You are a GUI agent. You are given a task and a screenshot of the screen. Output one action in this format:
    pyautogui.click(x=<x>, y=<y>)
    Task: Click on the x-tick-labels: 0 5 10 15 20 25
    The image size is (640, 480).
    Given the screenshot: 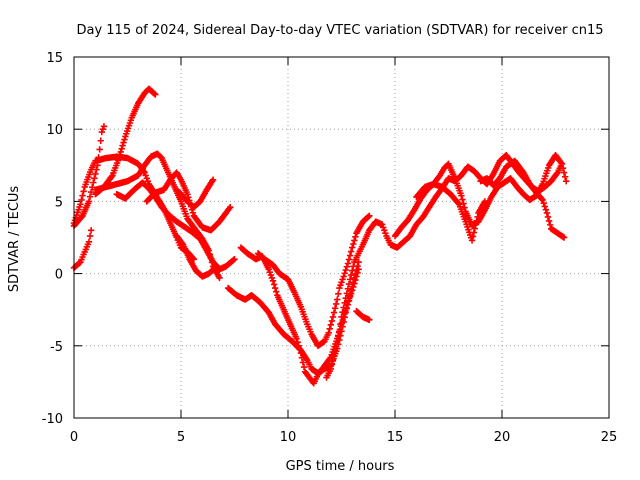 What is the action you would take?
    pyautogui.click(x=343, y=437)
    